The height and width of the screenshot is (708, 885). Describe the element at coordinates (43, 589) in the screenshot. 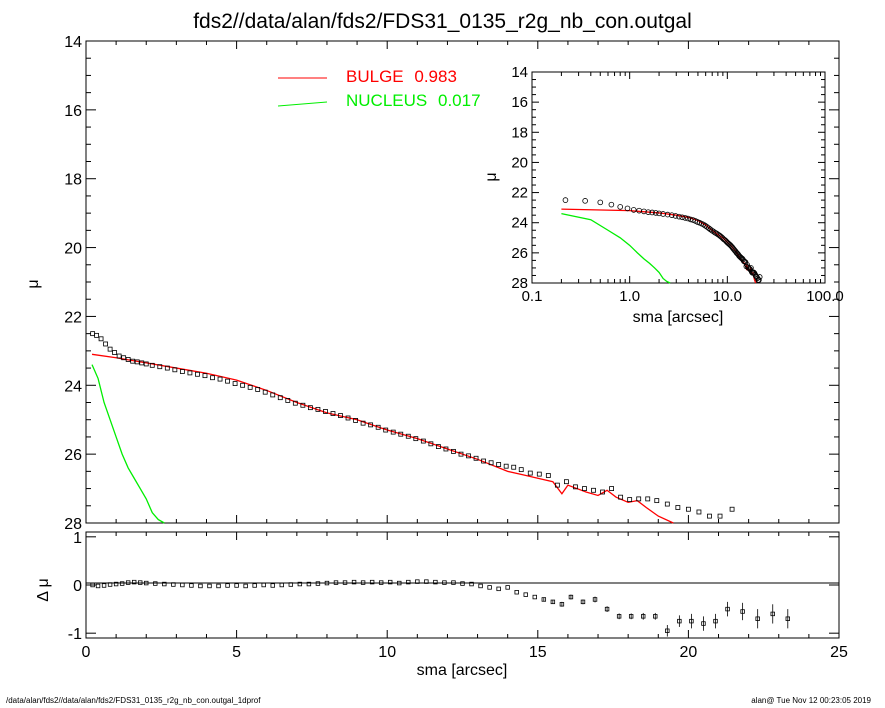

I see `residual-ylabel: Δ μ` at that location.